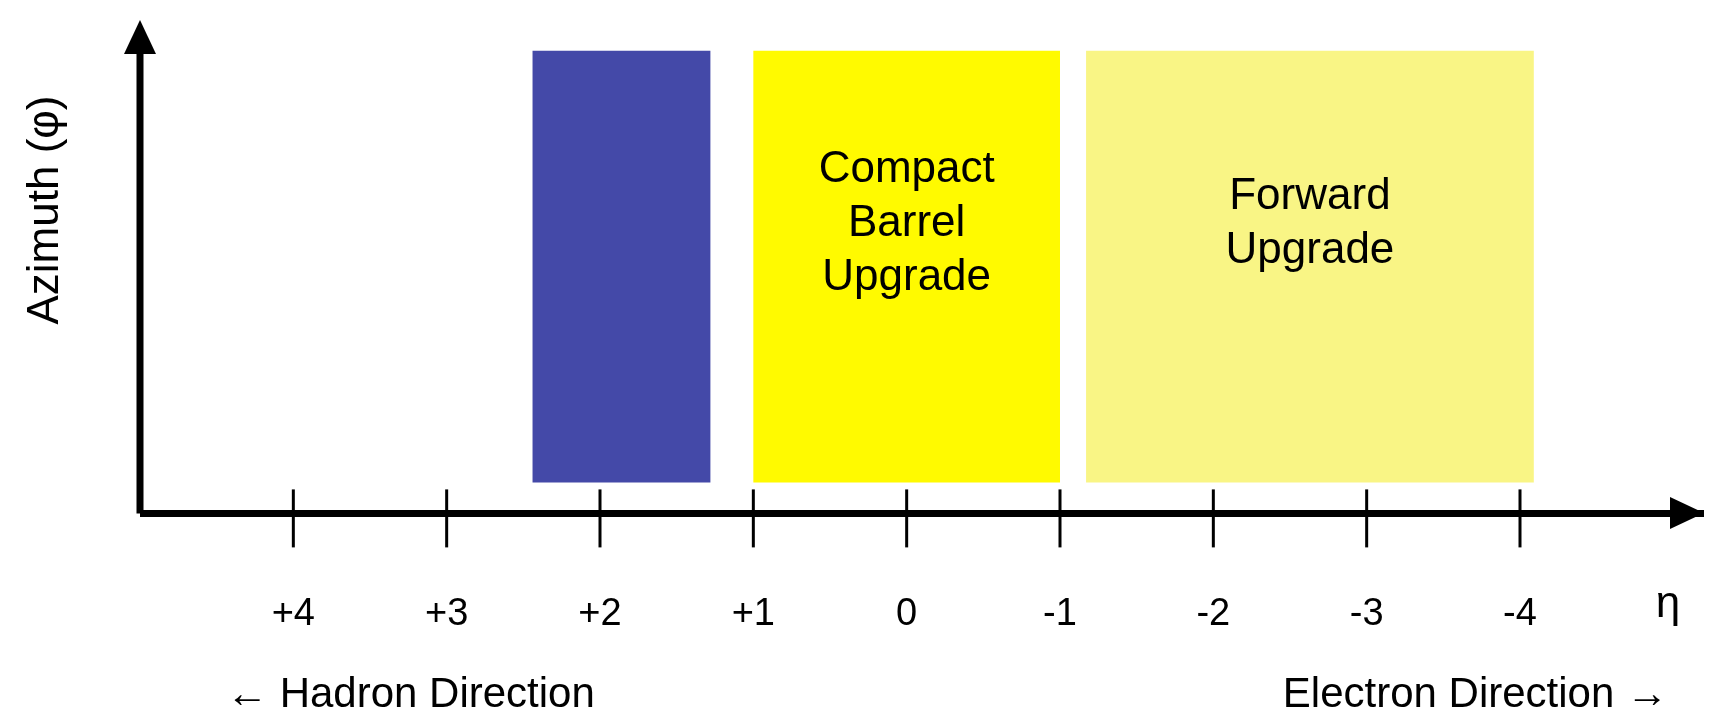 This screenshot has height=728, width=1717. What do you see at coordinates (1366, 611) in the screenshot?
I see `x-tick-label: -3` at bounding box center [1366, 611].